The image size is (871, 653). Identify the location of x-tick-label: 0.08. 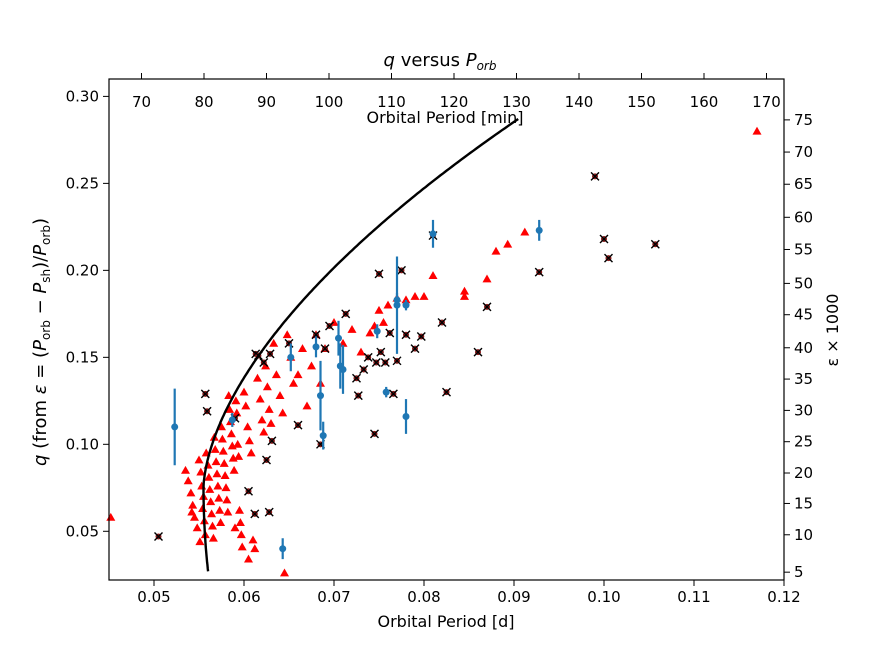
(423, 597).